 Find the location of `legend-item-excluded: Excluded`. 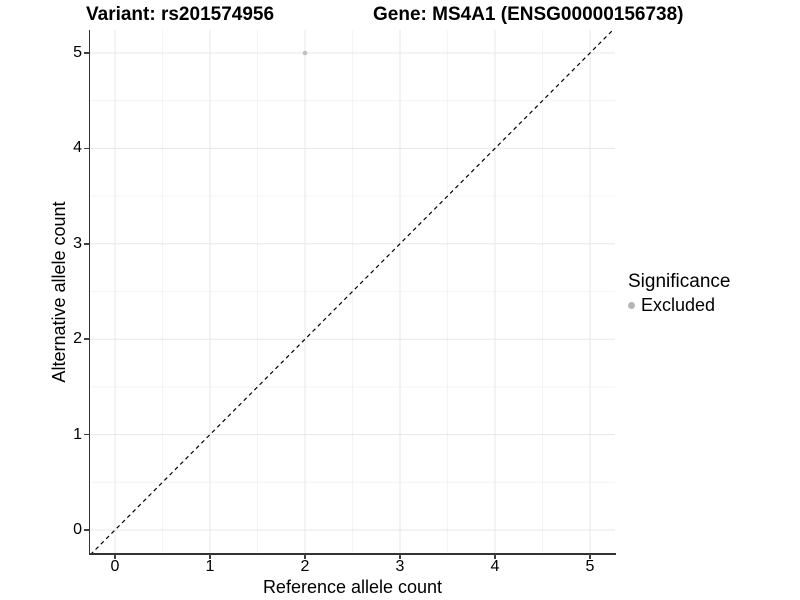

legend-item-excluded: Excluded is located at coordinates (679, 305).